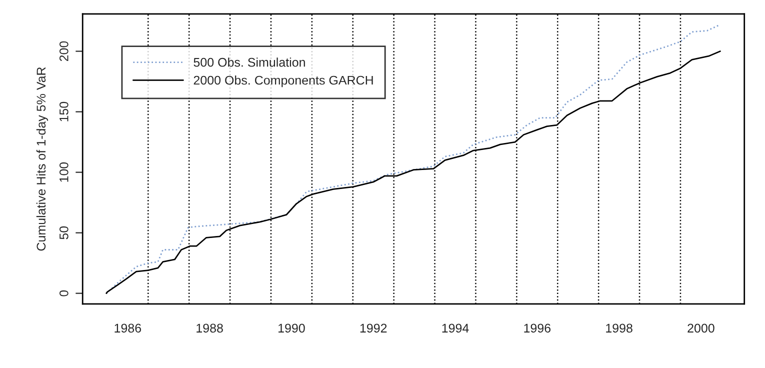  I want to click on legend-label: 500 Obs. Simulation, so click(249, 62).